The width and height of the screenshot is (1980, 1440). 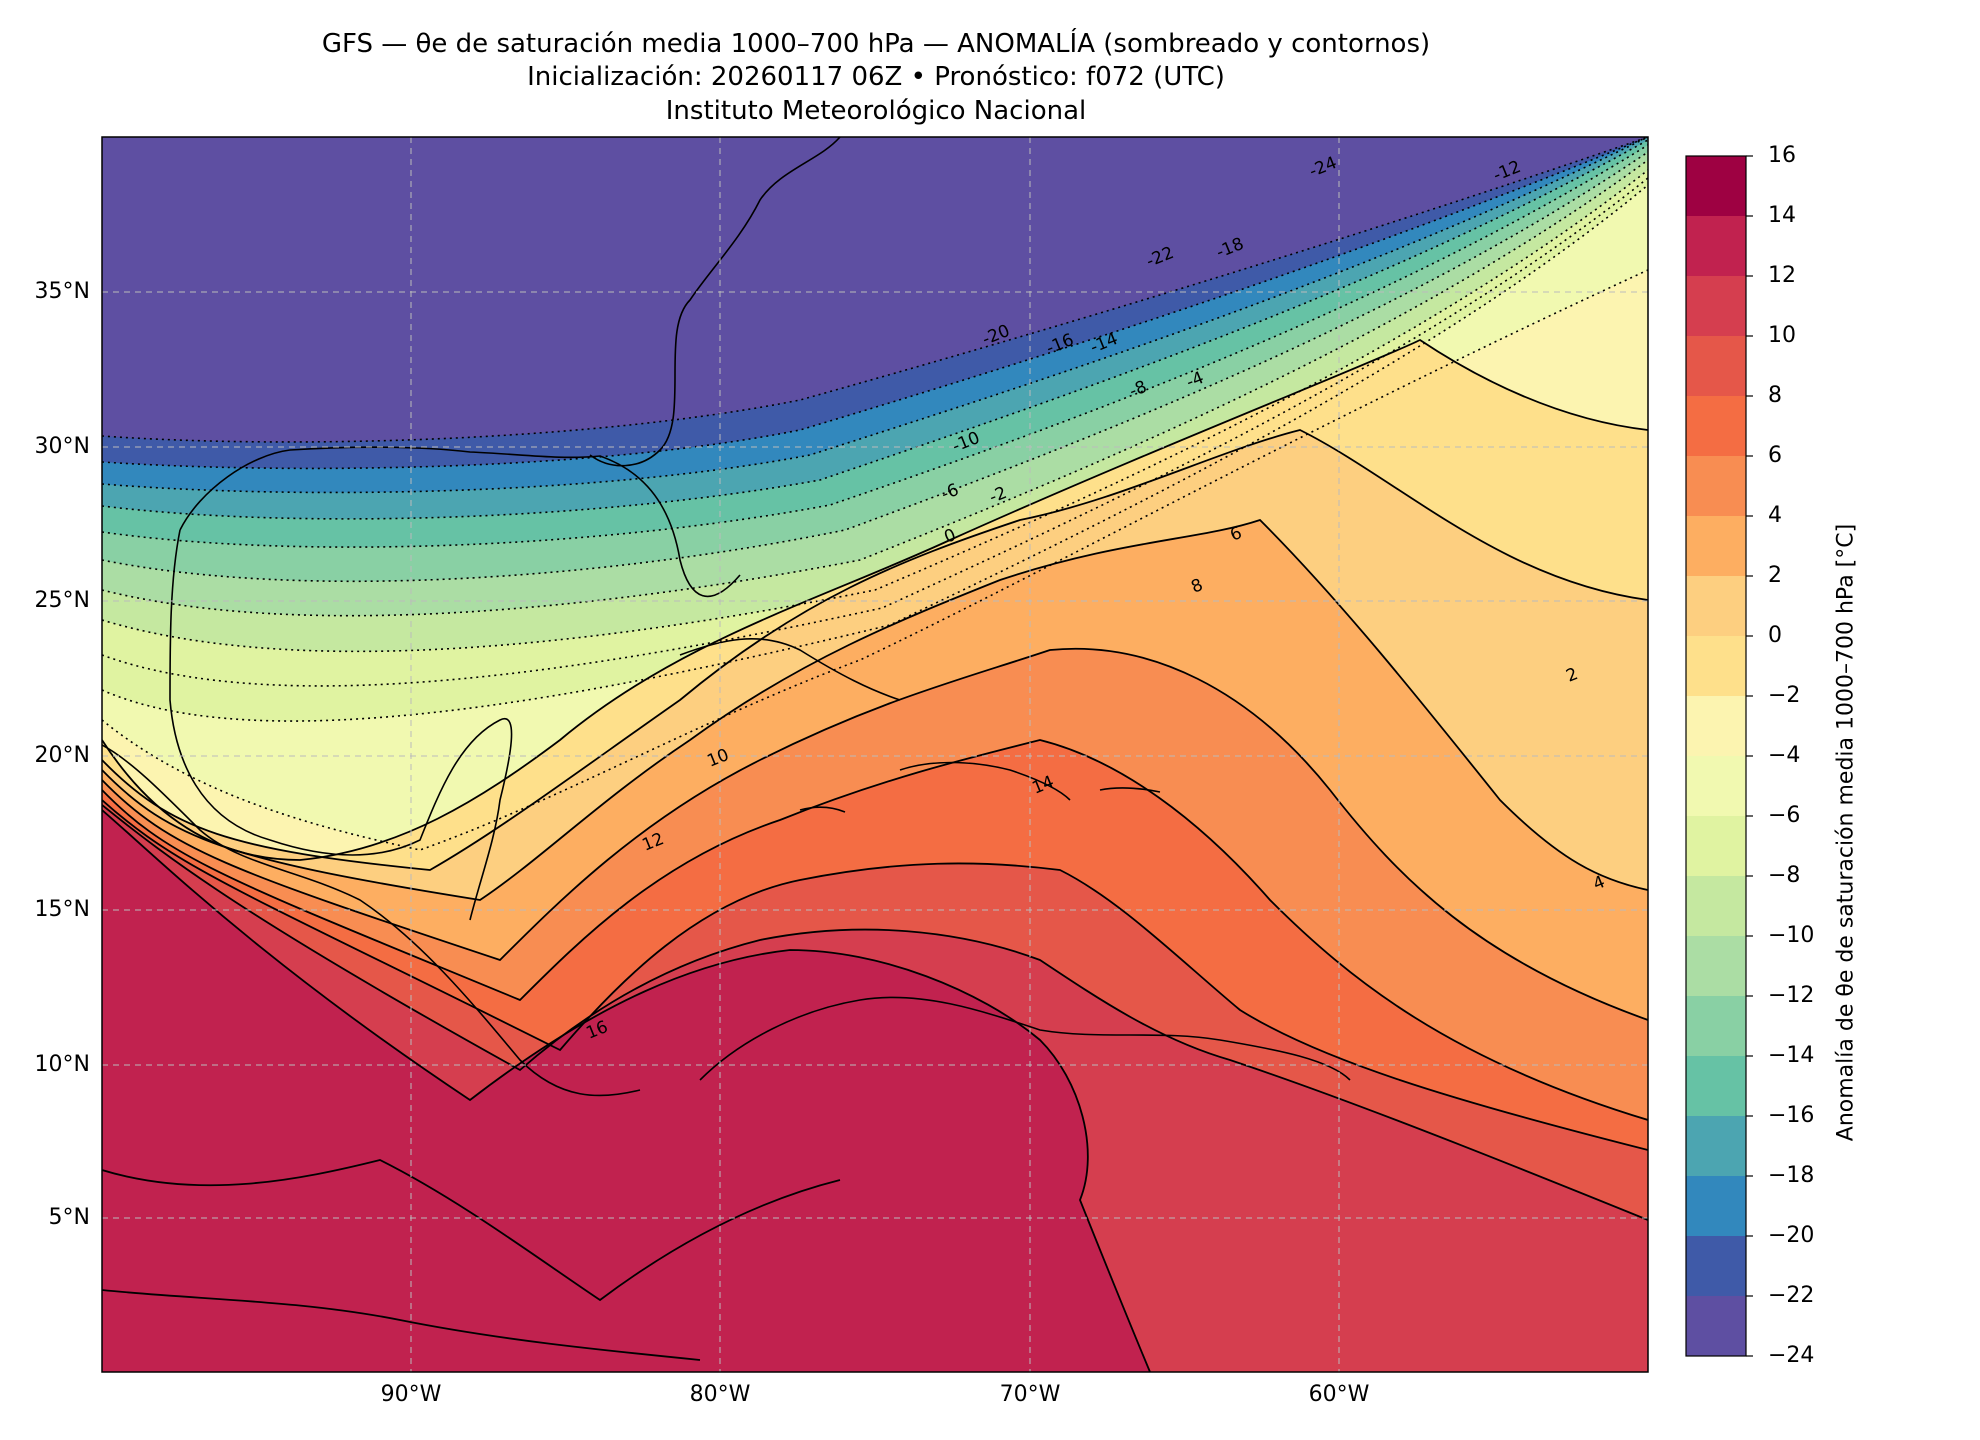 I want to click on title-line-3: Instituto Meteorológico Nacional, so click(x=876, y=111).